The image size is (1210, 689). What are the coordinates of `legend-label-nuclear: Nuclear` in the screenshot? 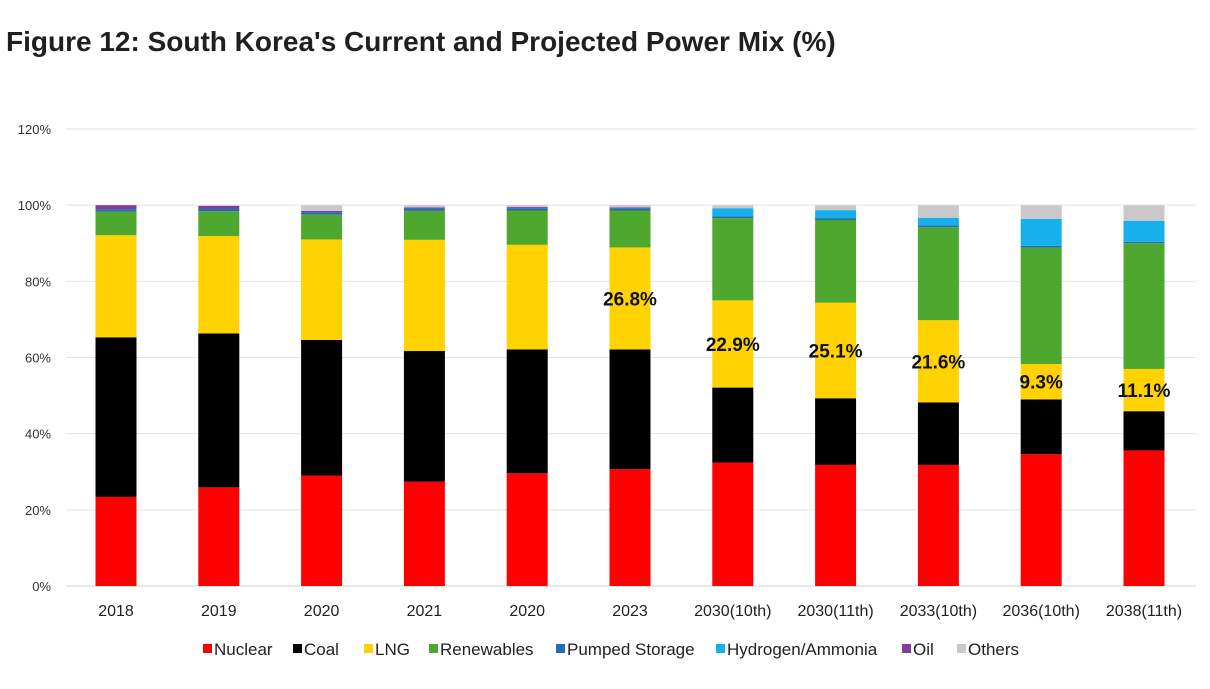 It's located at (243, 649).